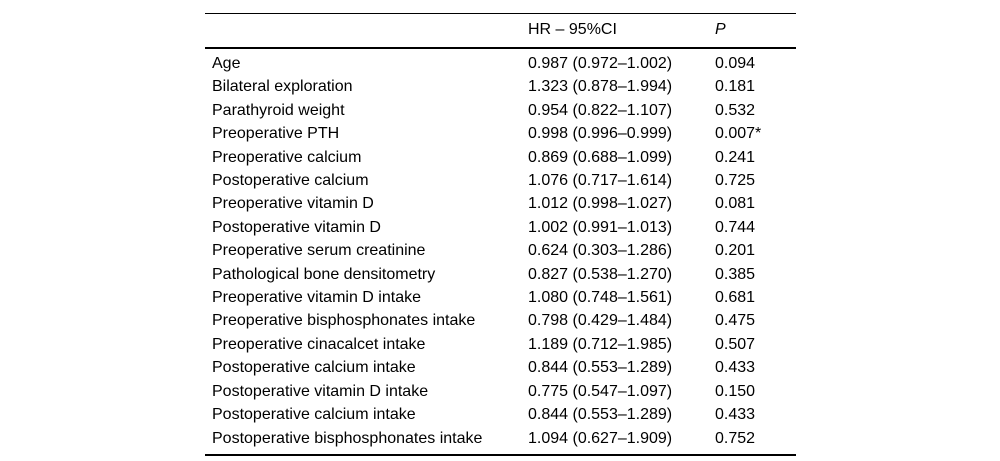 The width and height of the screenshot is (1000, 461). I want to click on hr-ci-value: 0.827 (0.538–1.270), so click(600, 274).